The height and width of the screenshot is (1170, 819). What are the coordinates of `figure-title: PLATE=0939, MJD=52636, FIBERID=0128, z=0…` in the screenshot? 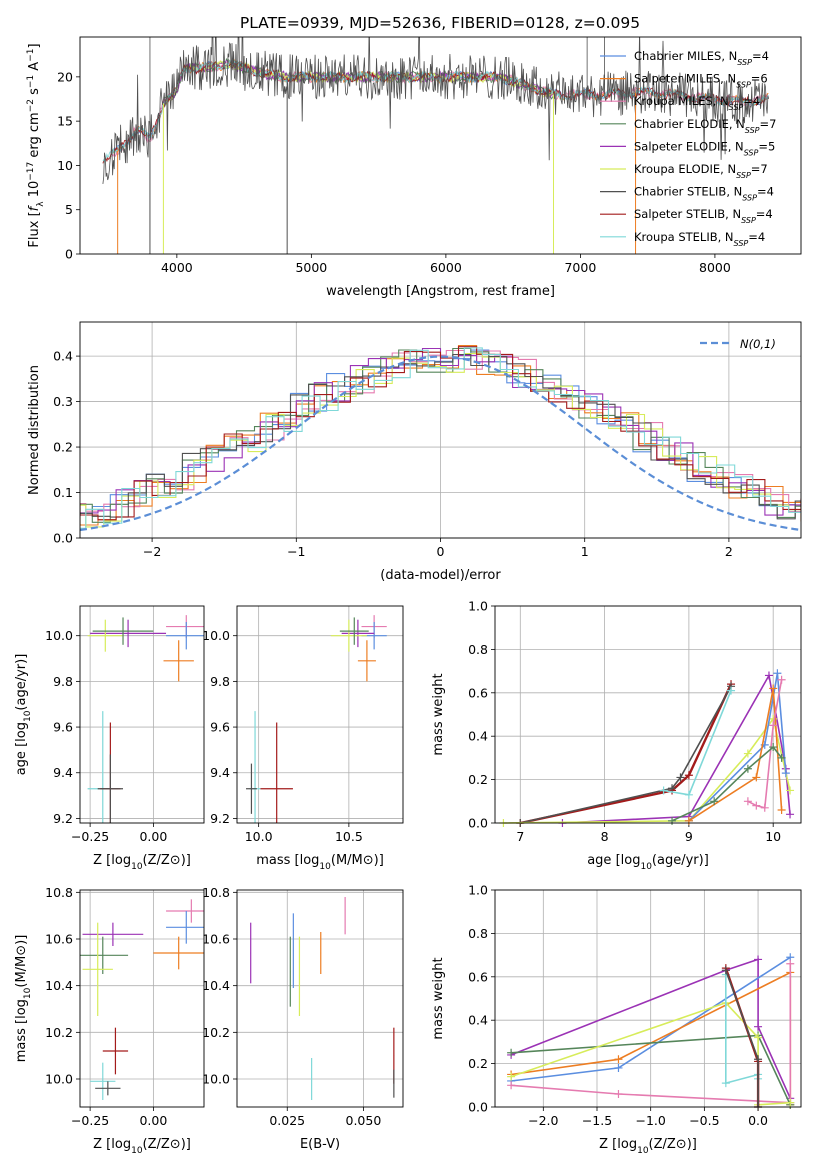 It's located at (440, 23).